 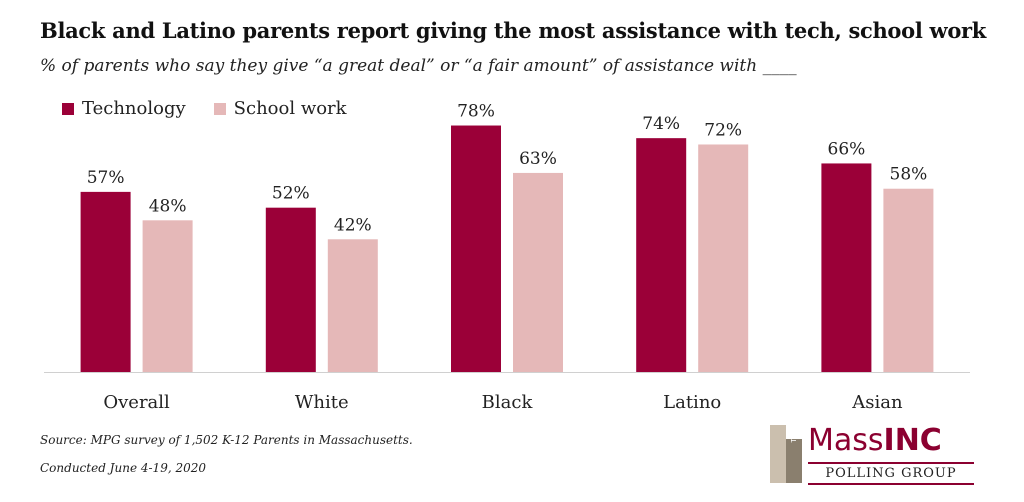 What do you see at coordinates (723, 258) in the screenshot?
I see `bar-latino-school-work` at bounding box center [723, 258].